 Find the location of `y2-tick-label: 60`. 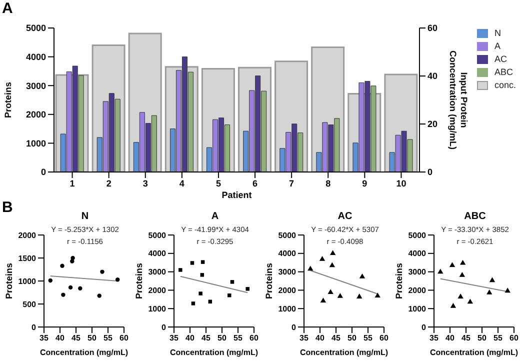

y2-tick-label: 60 is located at coordinates (432, 28).